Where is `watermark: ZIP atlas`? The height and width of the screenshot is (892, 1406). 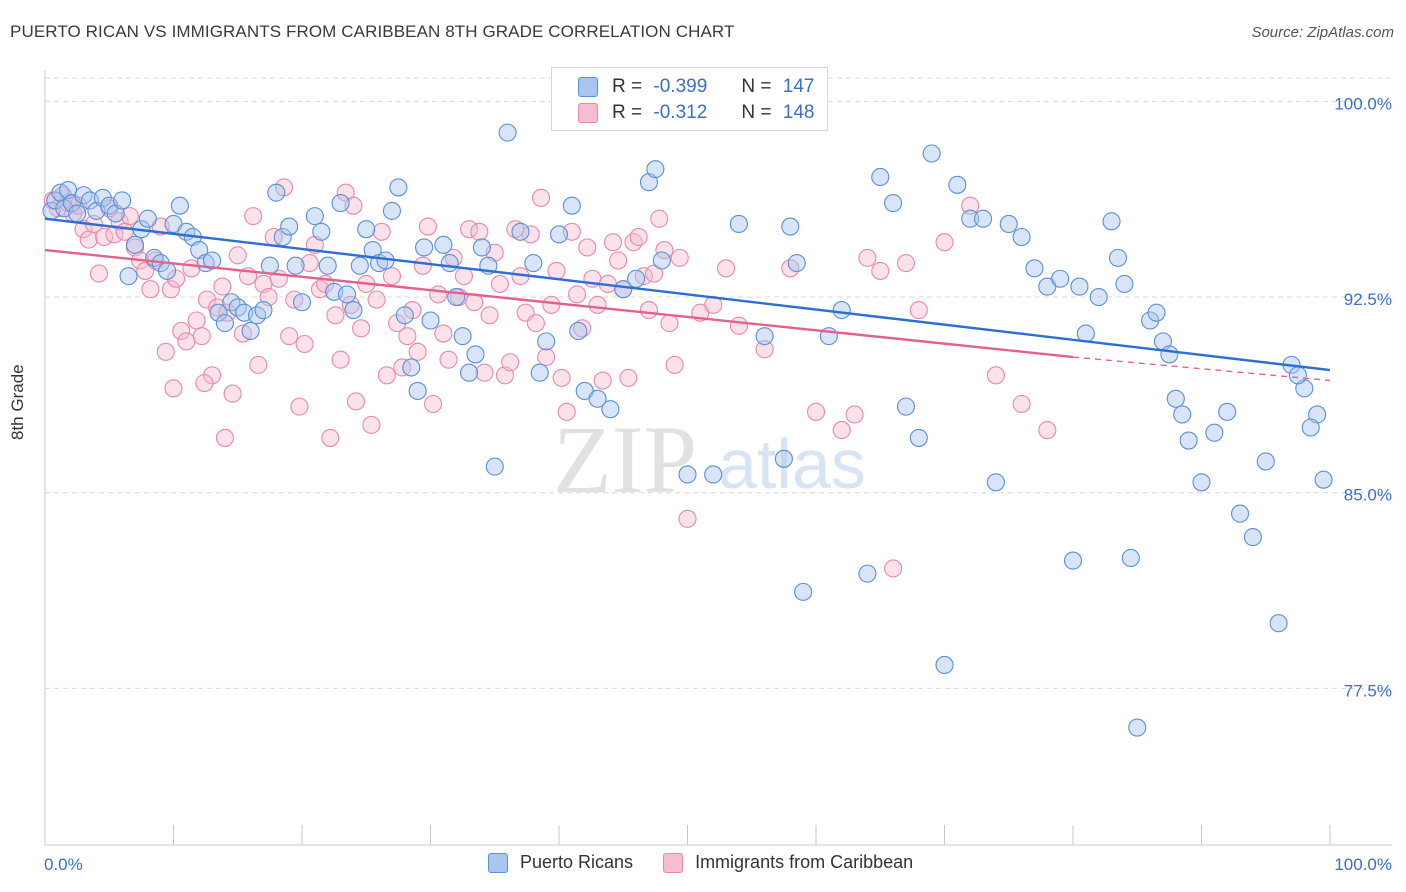 watermark: ZIP atlas is located at coordinates (709, 459).